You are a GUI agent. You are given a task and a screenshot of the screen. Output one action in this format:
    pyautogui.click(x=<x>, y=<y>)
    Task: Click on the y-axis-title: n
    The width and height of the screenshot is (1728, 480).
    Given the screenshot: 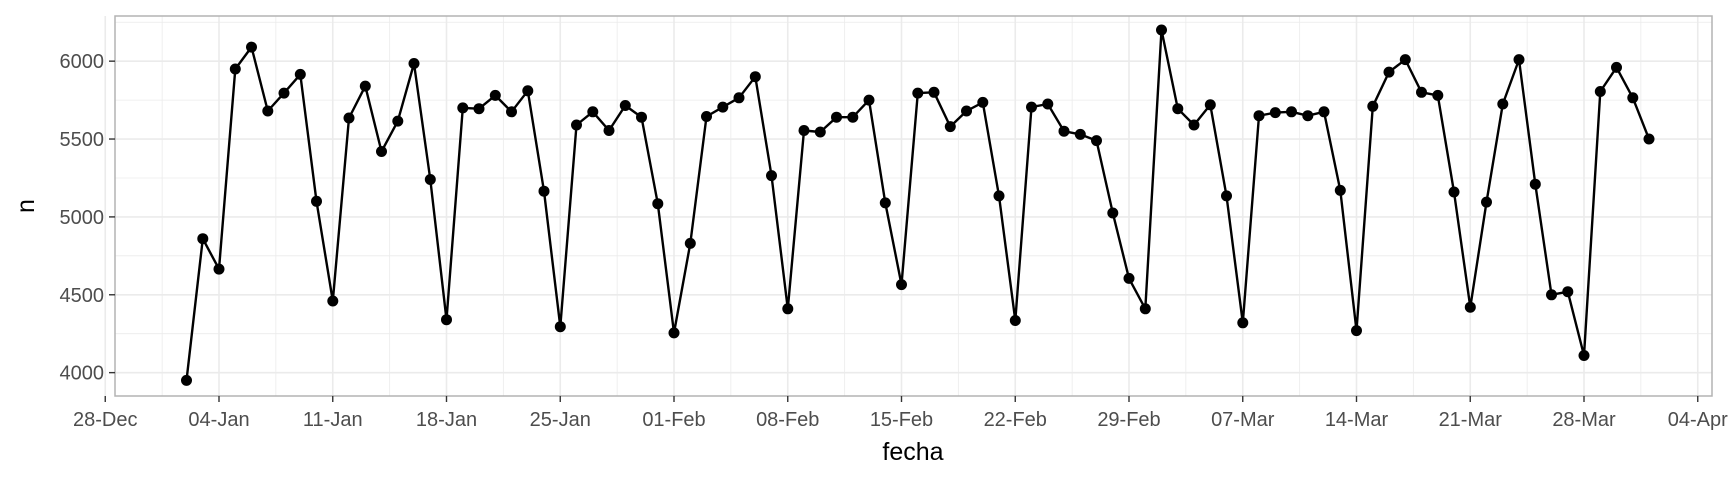 What is the action you would take?
    pyautogui.click(x=26, y=206)
    